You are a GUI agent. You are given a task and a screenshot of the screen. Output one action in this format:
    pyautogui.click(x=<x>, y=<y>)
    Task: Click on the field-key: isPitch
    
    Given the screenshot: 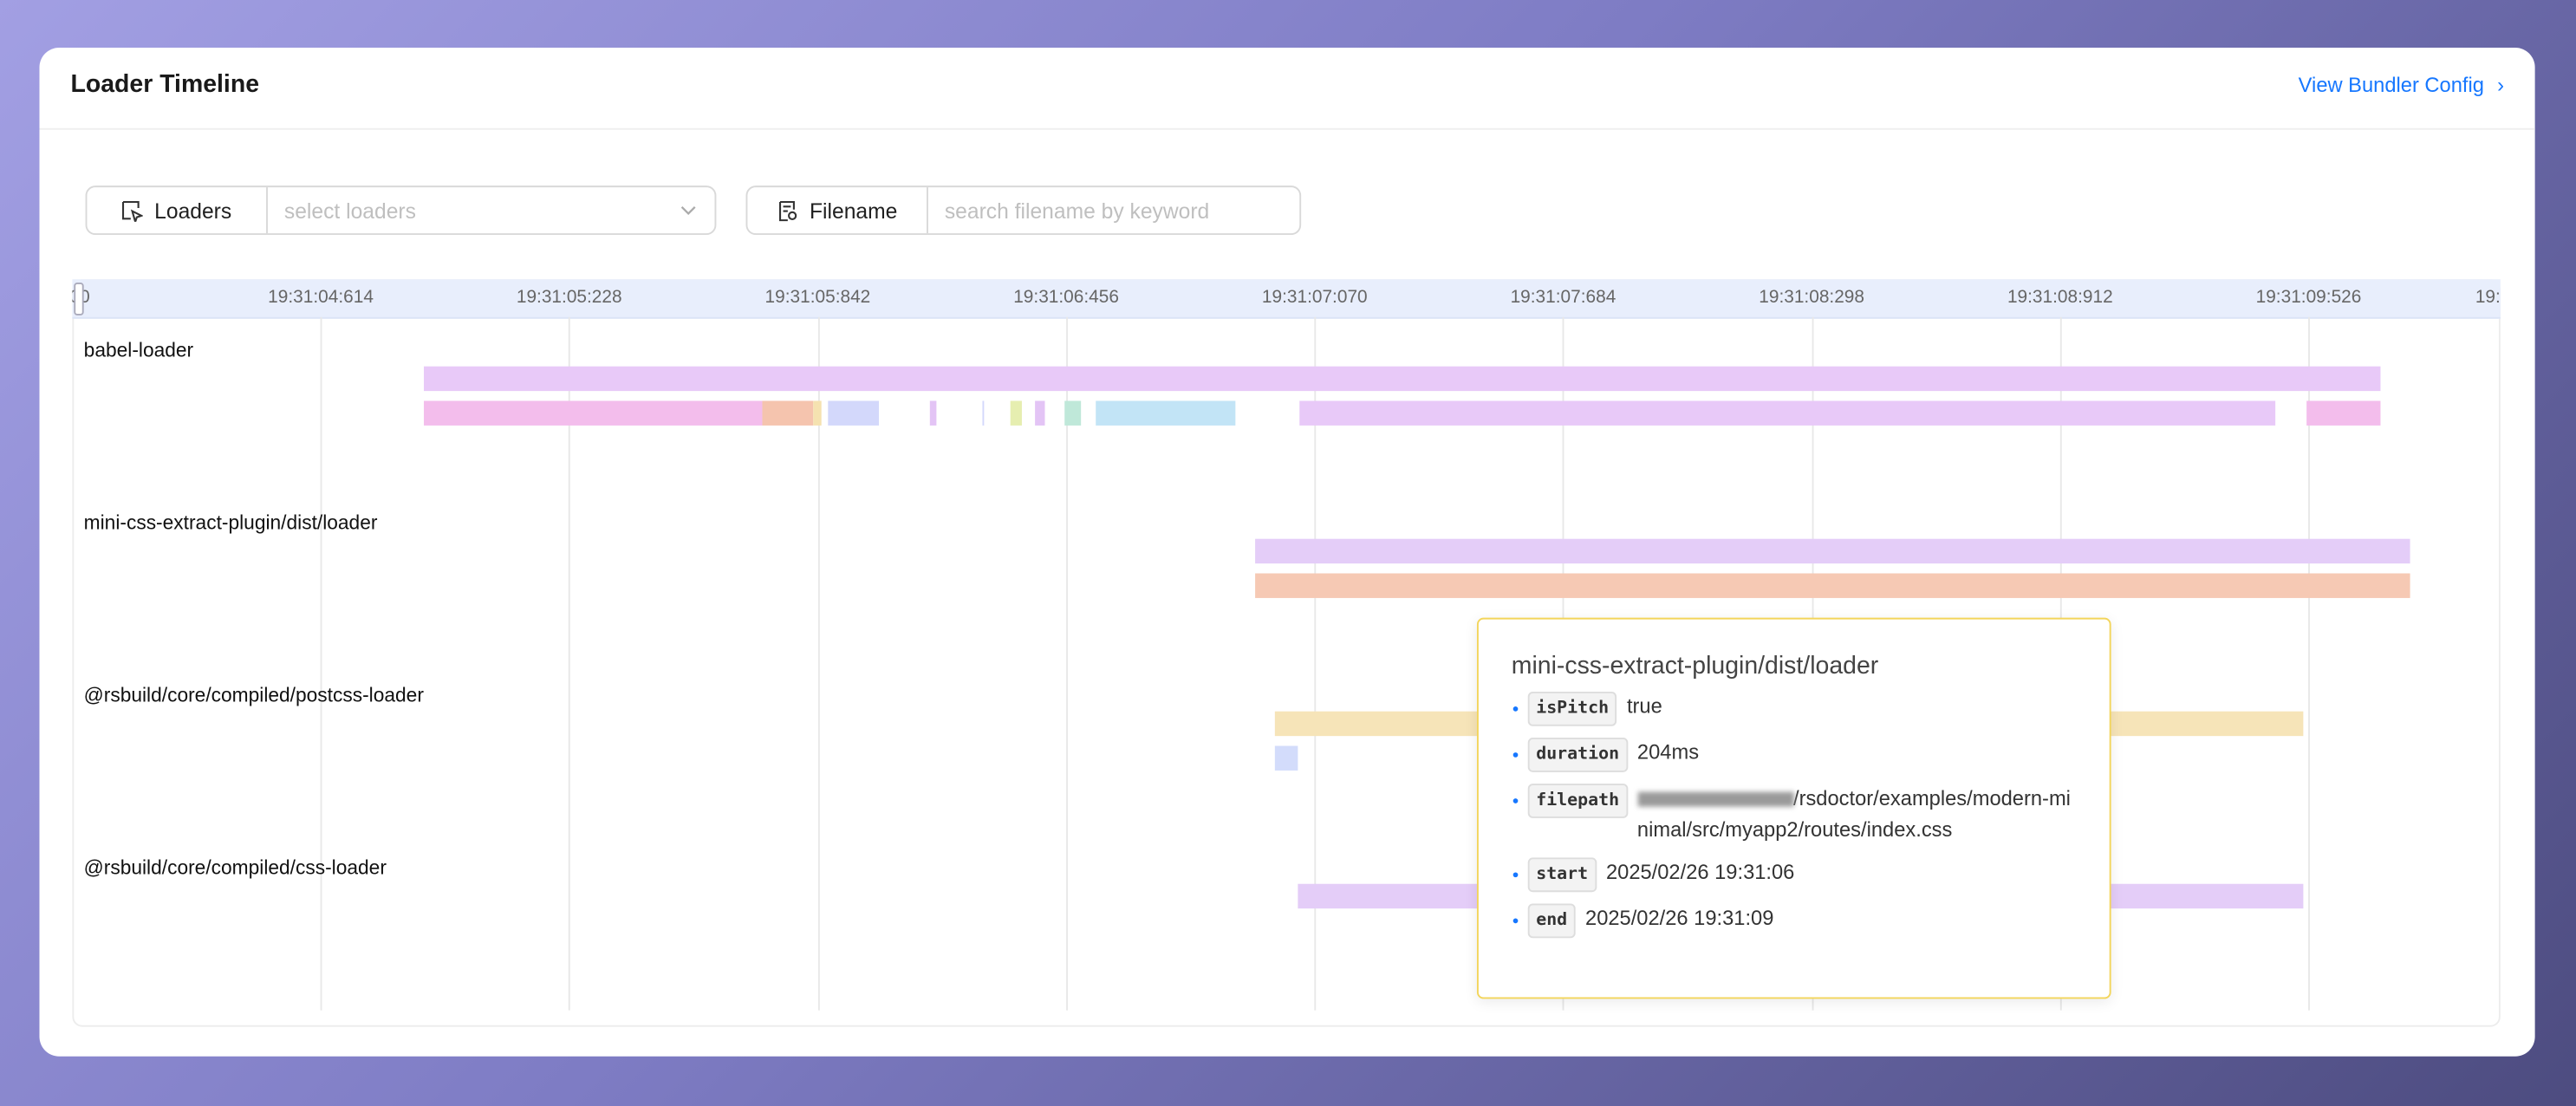 What is the action you would take?
    pyautogui.click(x=1572, y=708)
    